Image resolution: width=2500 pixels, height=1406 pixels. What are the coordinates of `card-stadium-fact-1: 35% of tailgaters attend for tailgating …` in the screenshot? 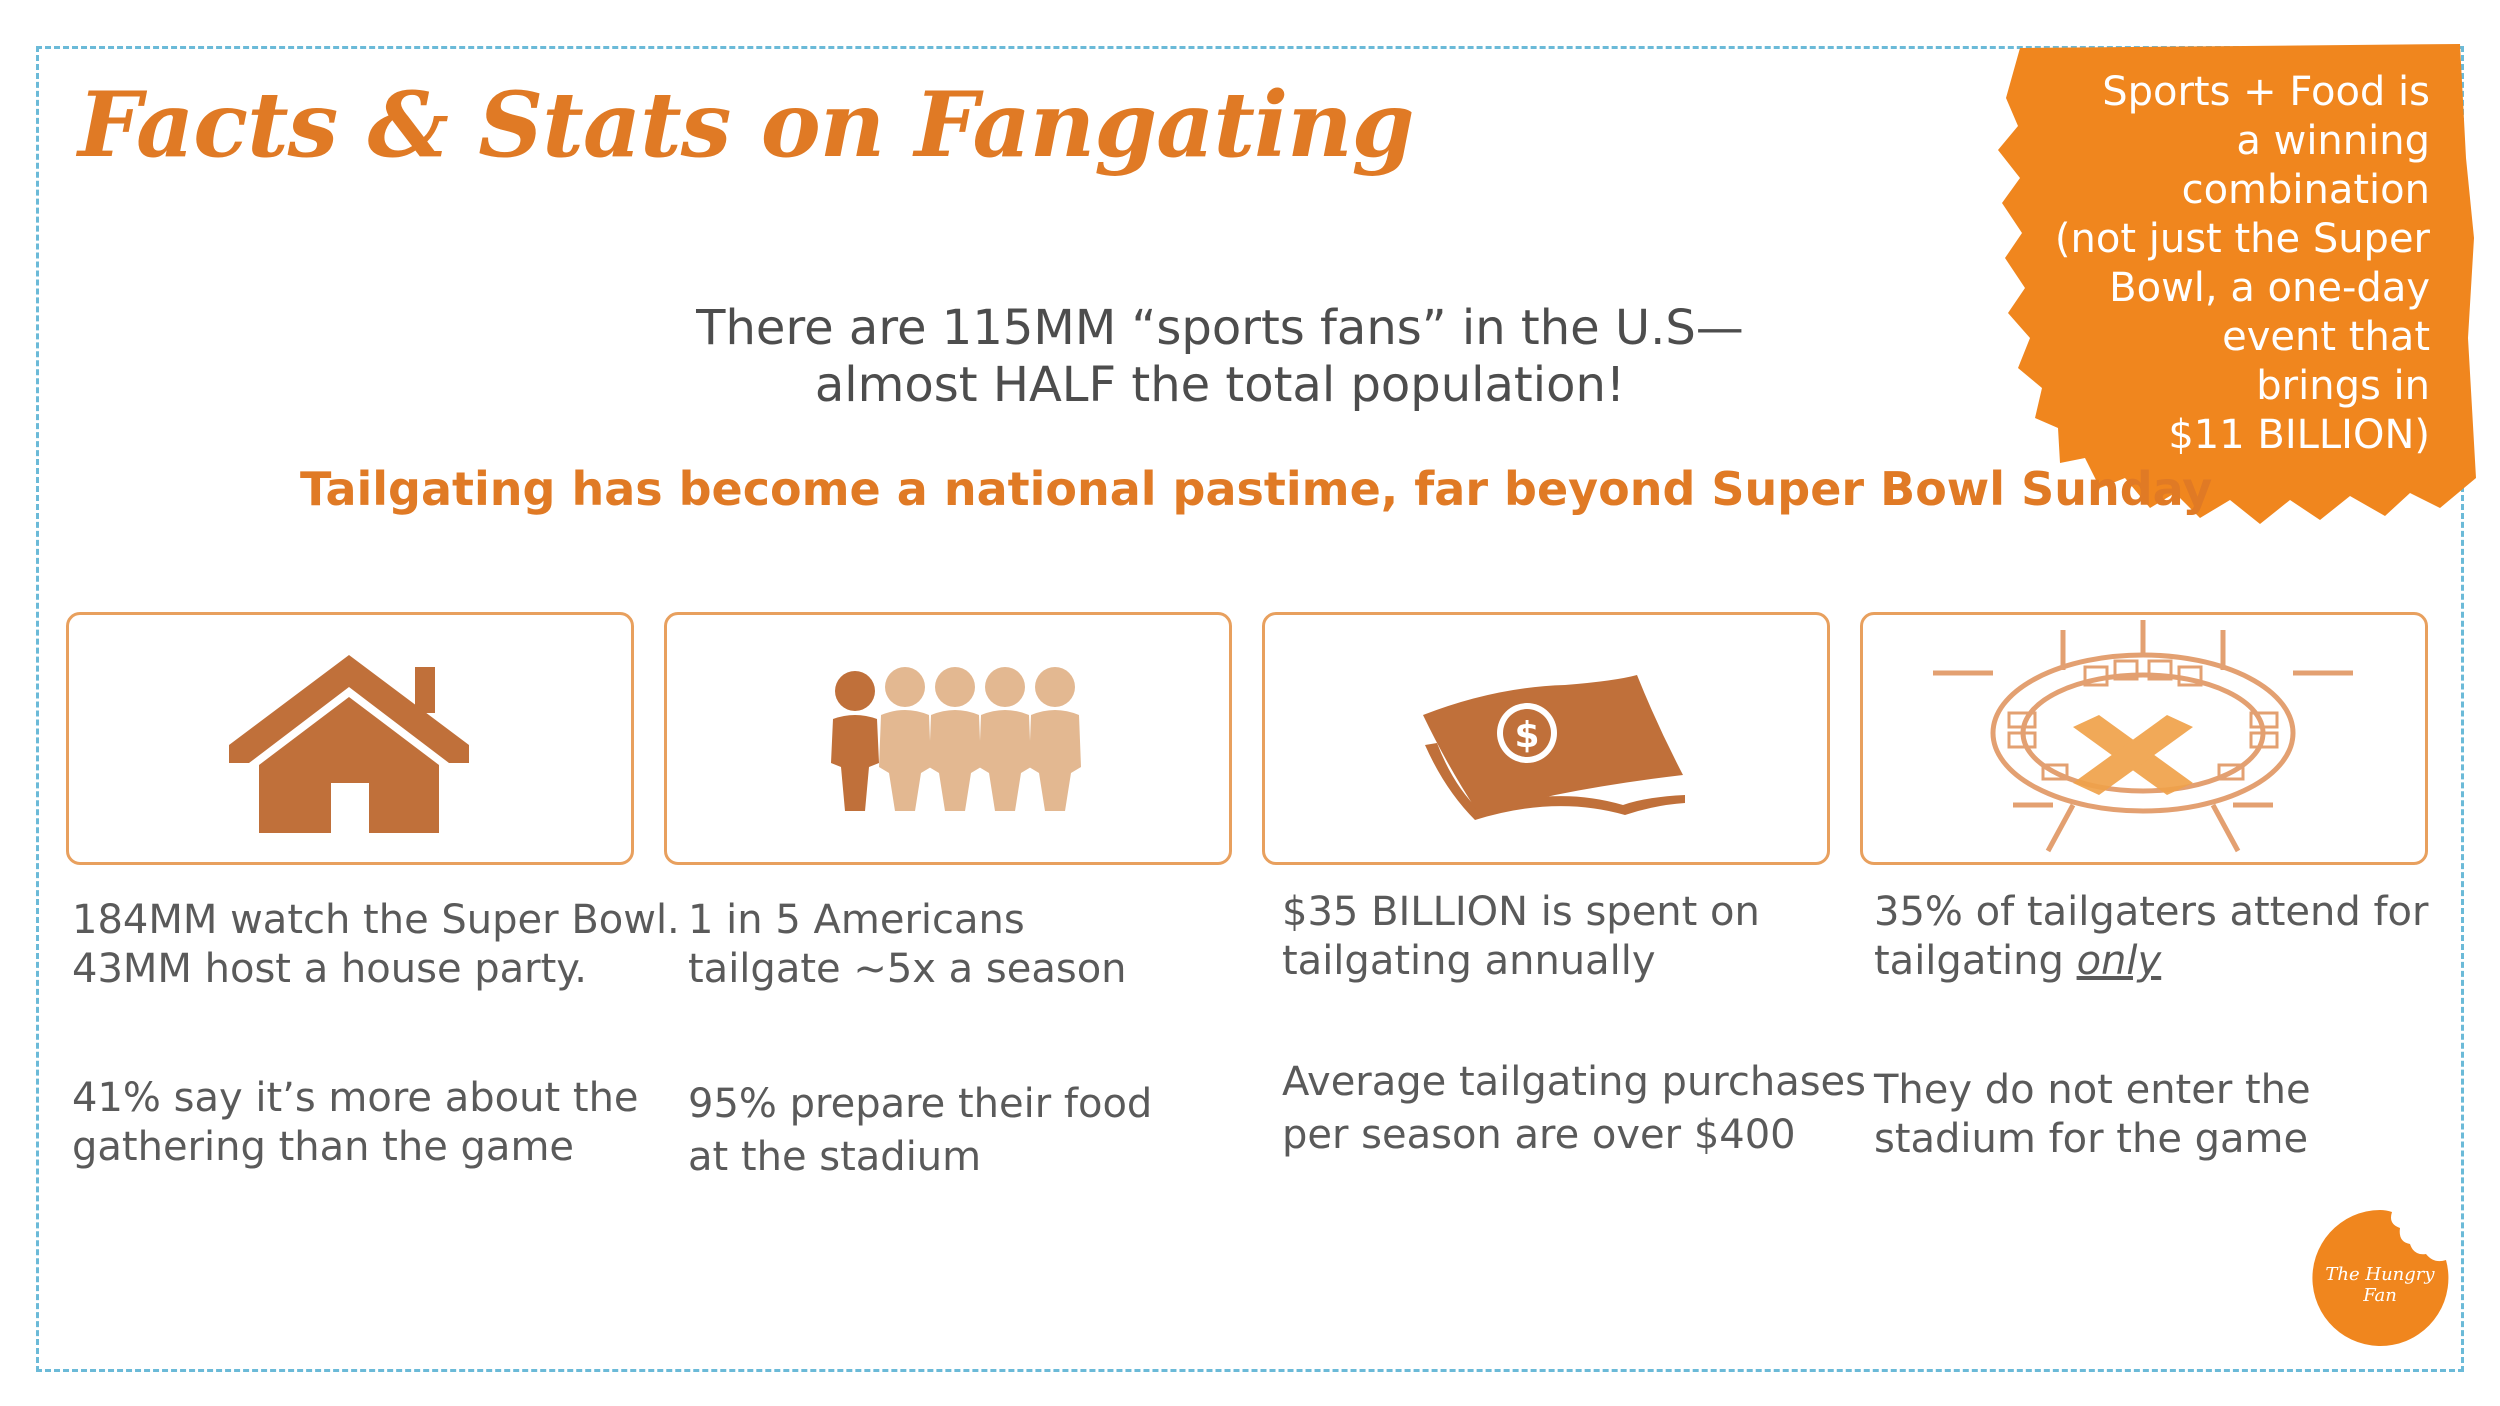 It's located at (2151, 937).